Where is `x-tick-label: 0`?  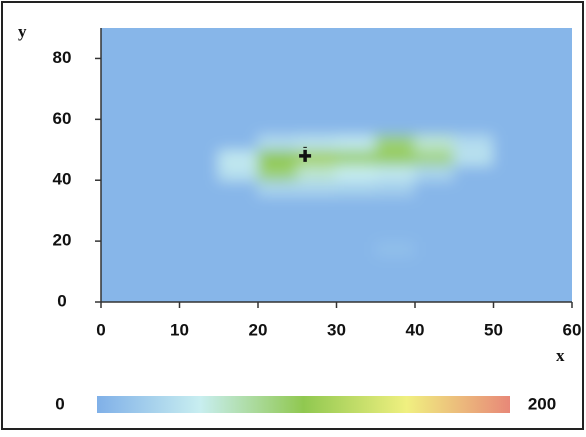
x-tick-label: 0 is located at coordinates (100, 329).